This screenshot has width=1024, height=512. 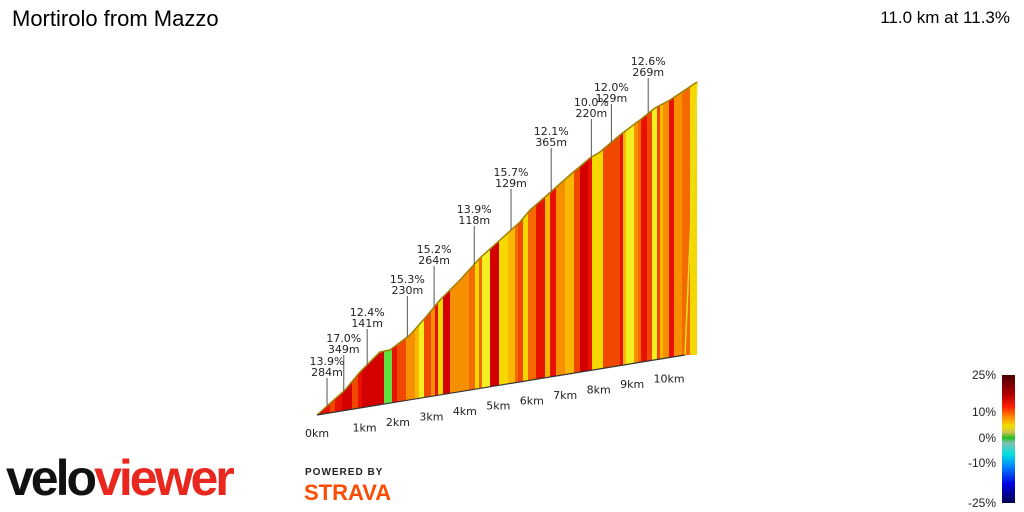 I want to click on annotation-length: 284m, so click(x=327, y=372).